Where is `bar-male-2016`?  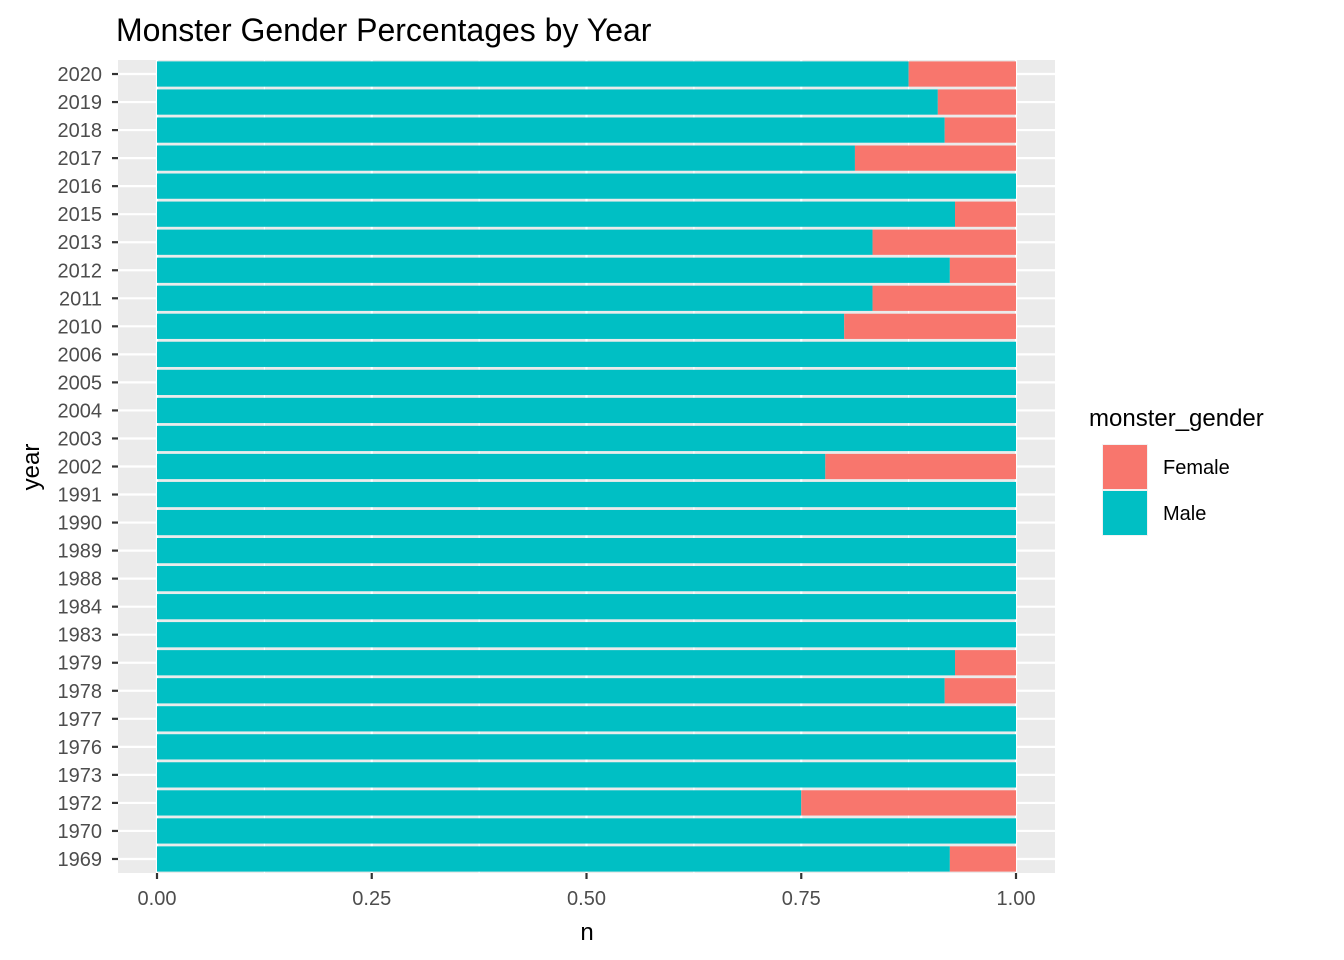
bar-male-2016 is located at coordinates (586, 186).